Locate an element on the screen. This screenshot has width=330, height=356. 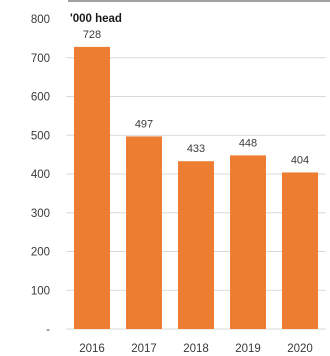
y-tick-label: 400 is located at coordinates (40, 175).